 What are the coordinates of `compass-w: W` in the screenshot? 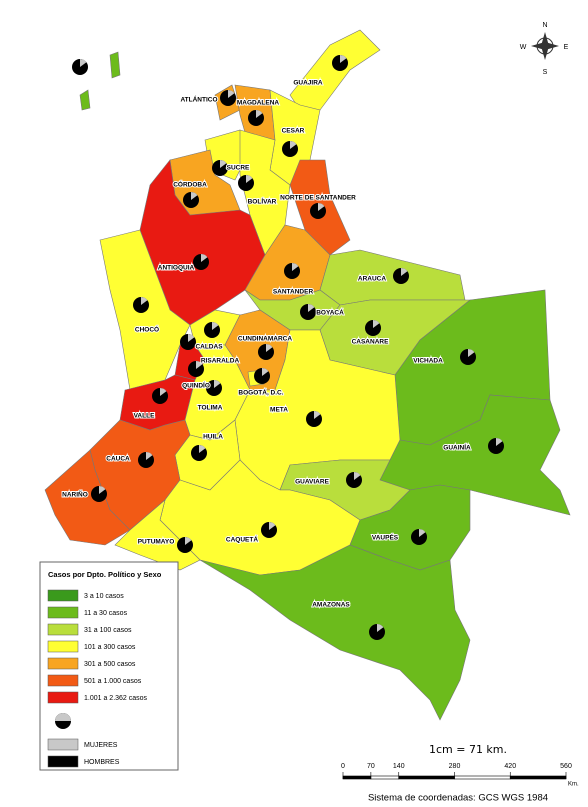 It's located at (523, 47).